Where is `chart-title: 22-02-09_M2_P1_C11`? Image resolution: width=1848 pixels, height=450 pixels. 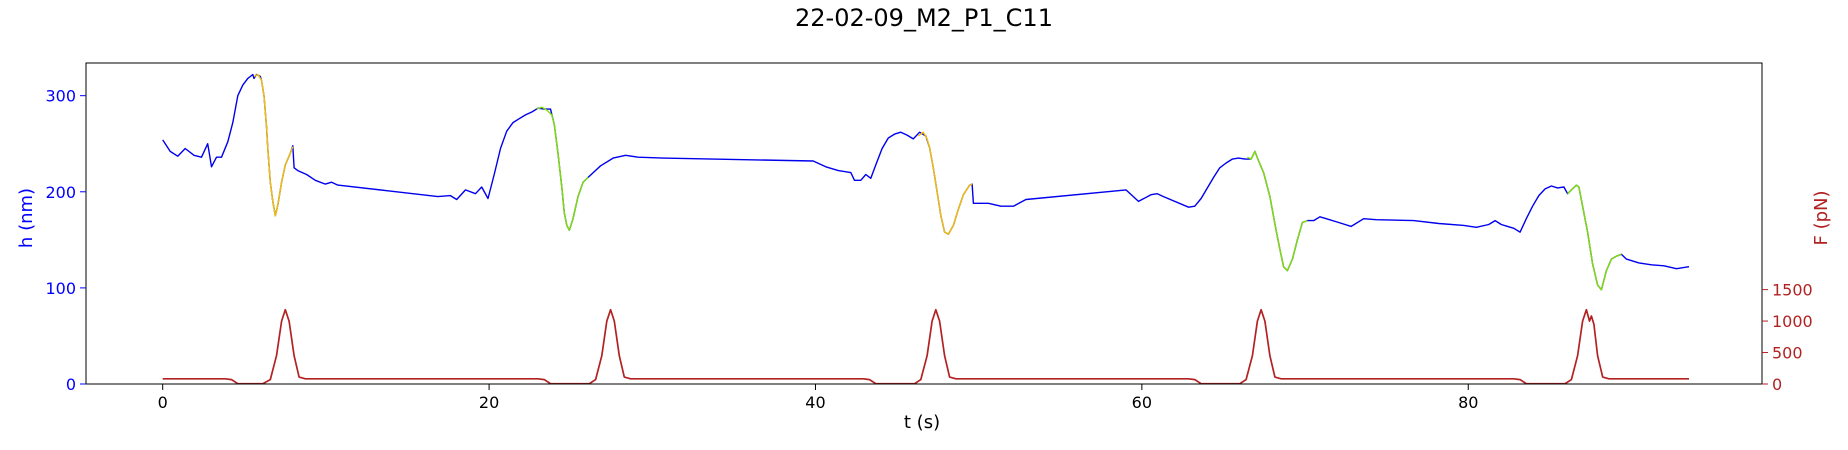 chart-title: 22-02-09_M2_P1_C11 is located at coordinates (924, 18).